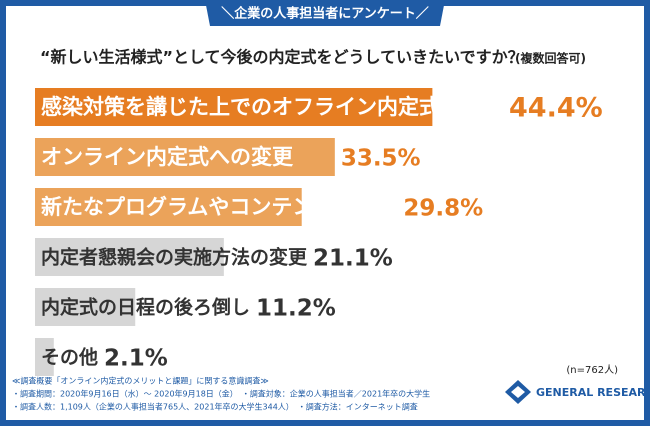 The height and width of the screenshot is (430, 650). I want to click on bar-label: 感染対策を講じた上でのオフライン内定式の維持, so click(272, 107).